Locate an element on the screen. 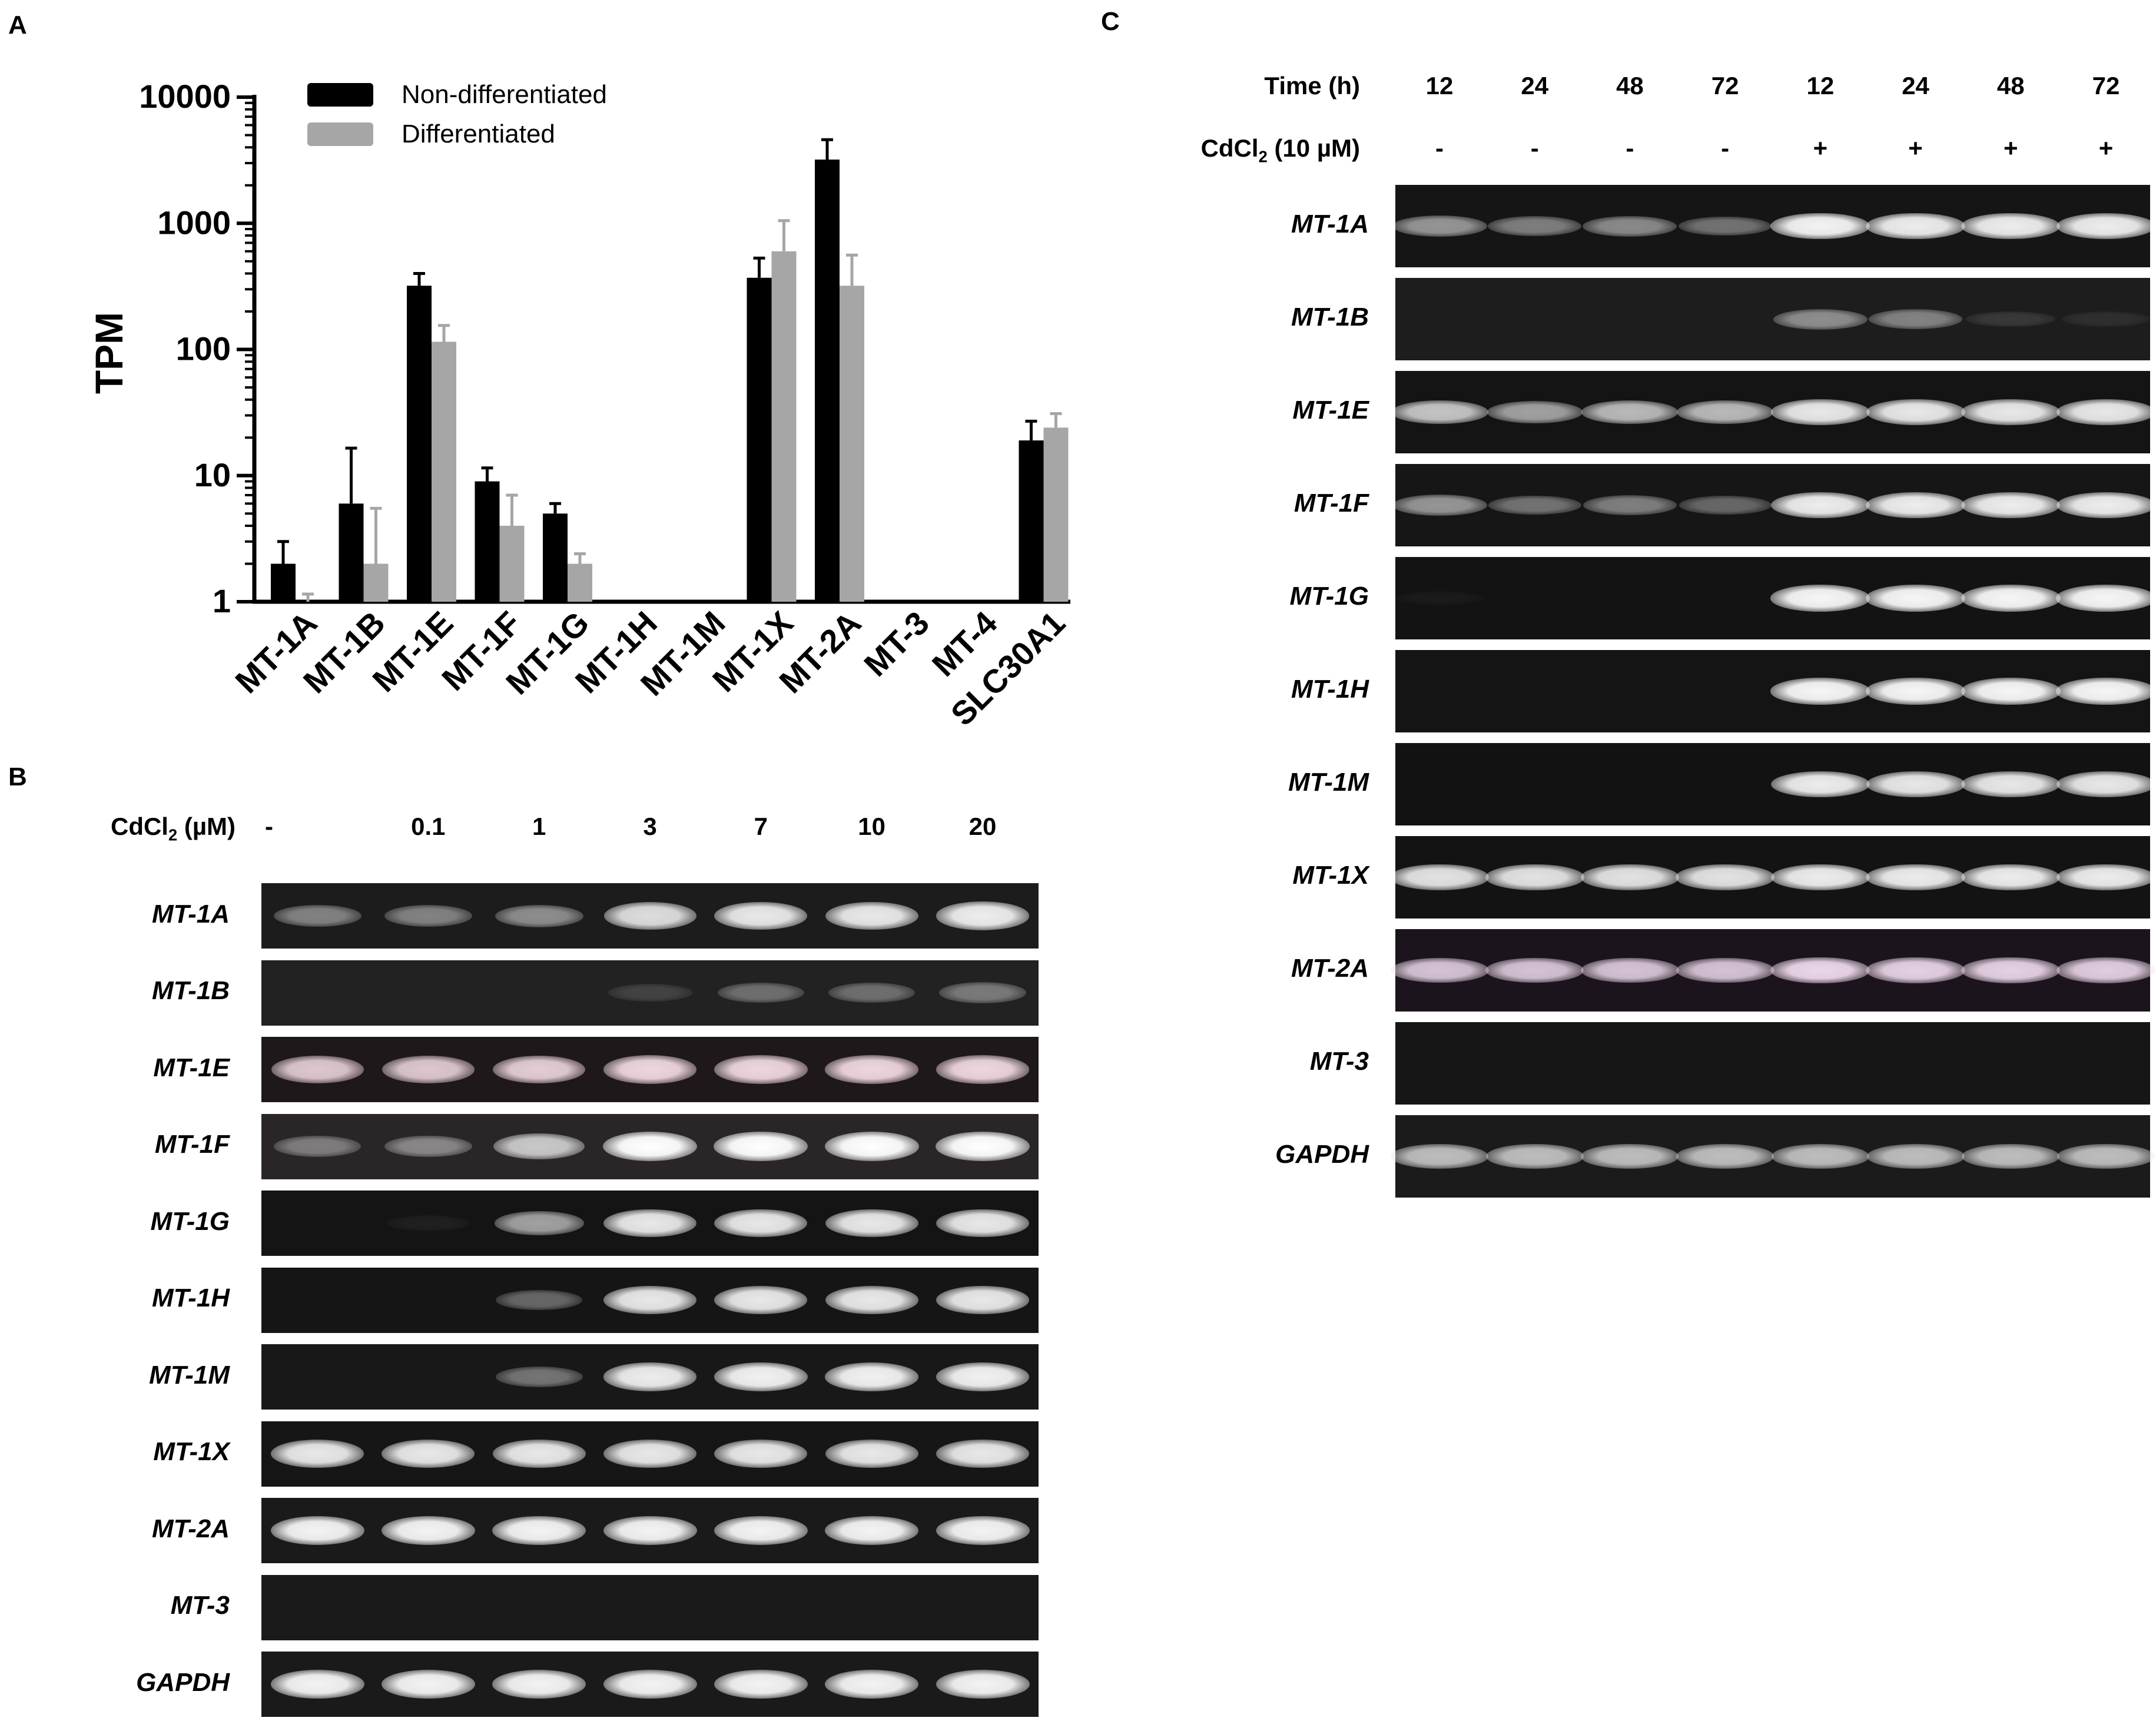 Image resolution: width=2156 pixels, height=1721 pixels. gel-row-label: MT-1F is located at coordinates (1331, 503).